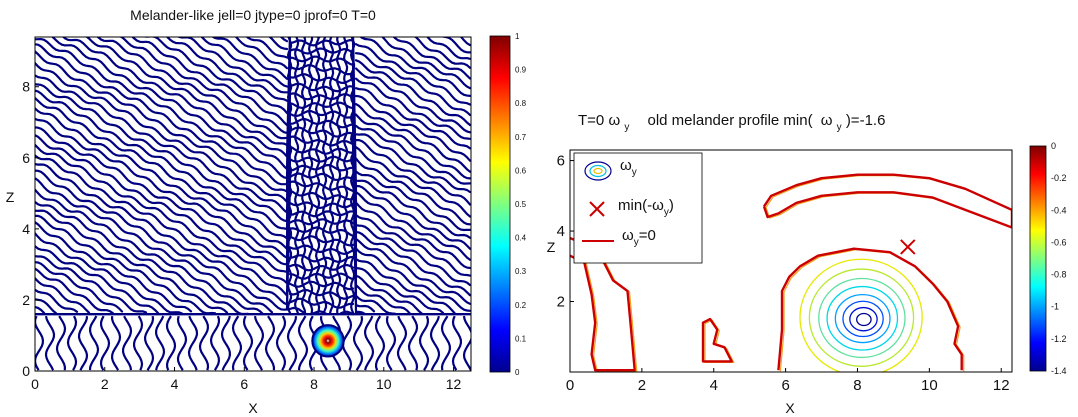 The image size is (1078, 417). I want to click on right-x-tick-label: 12, so click(1001, 385).